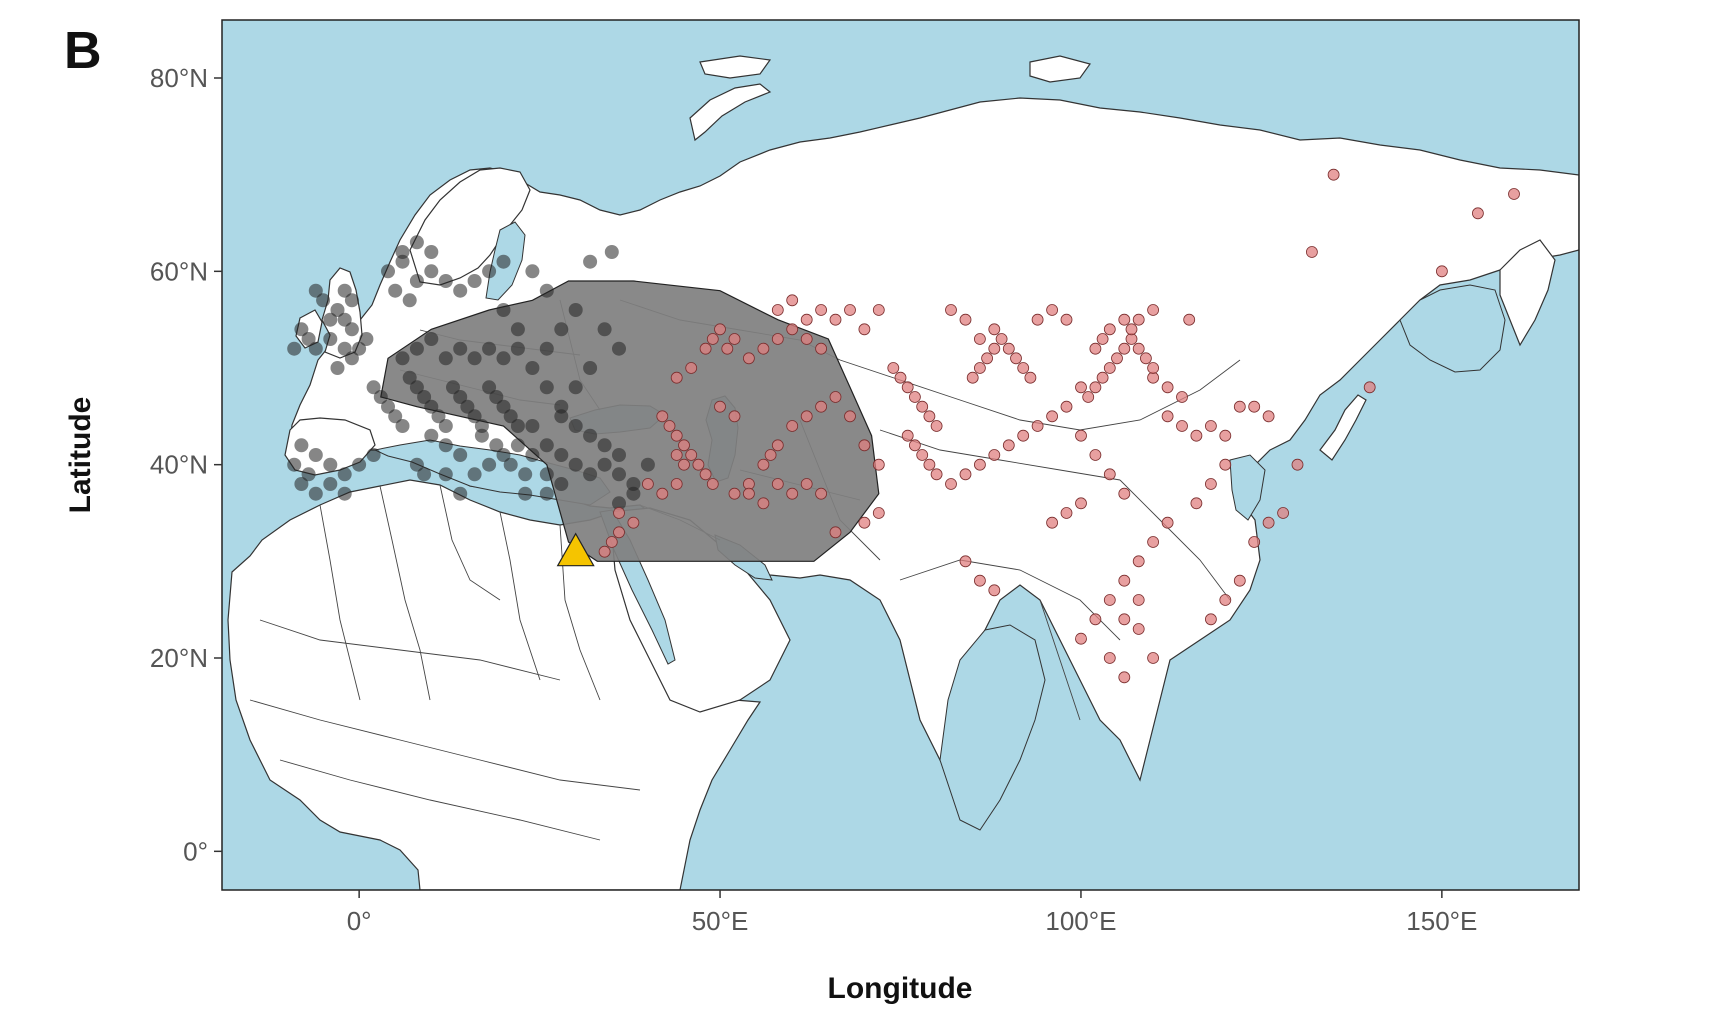  Describe the element at coordinates (83, 51) in the screenshot. I see `panel-label: B` at that location.